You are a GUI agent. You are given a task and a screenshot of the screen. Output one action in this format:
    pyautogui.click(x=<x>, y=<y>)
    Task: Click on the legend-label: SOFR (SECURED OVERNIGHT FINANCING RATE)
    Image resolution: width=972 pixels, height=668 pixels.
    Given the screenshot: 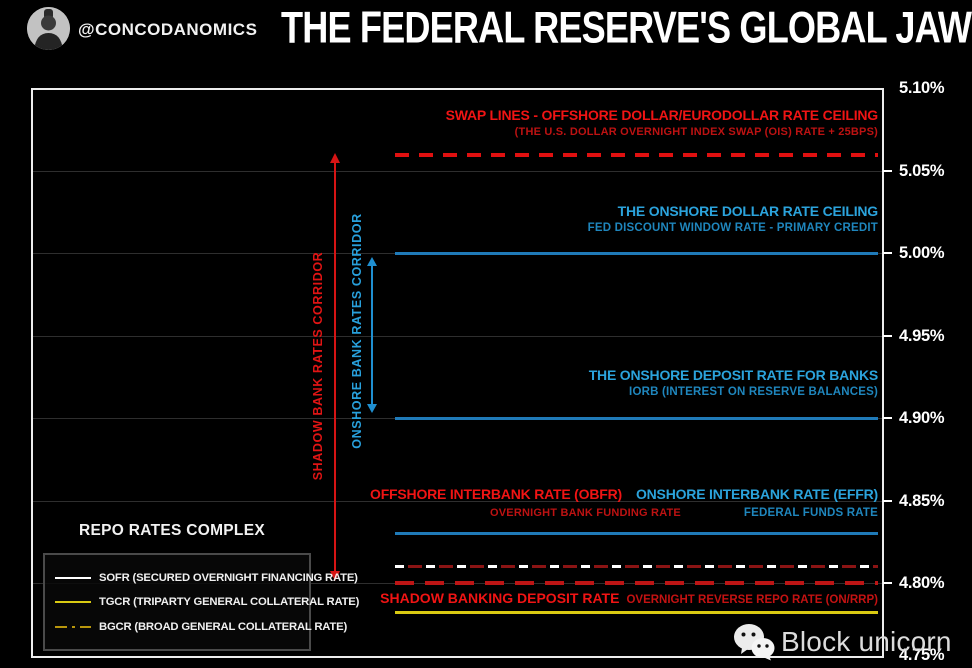 What is the action you would take?
    pyautogui.click(x=228, y=577)
    